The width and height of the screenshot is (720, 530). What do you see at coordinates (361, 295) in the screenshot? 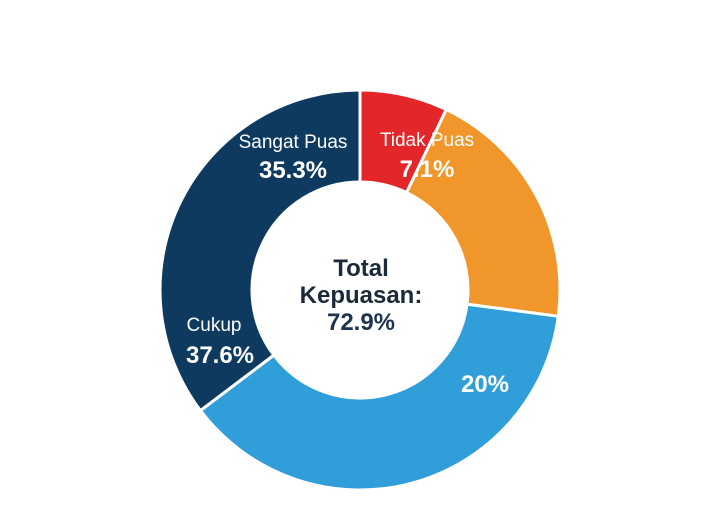
I see `center-line2: Kepuasan:` at bounding box center [361, 295].